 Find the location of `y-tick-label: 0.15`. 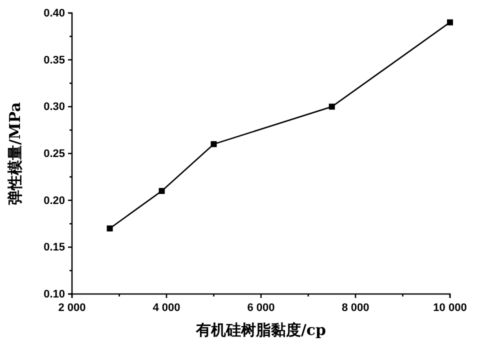

y-tick-label: 0.15 is located at coordinates (54, 248).